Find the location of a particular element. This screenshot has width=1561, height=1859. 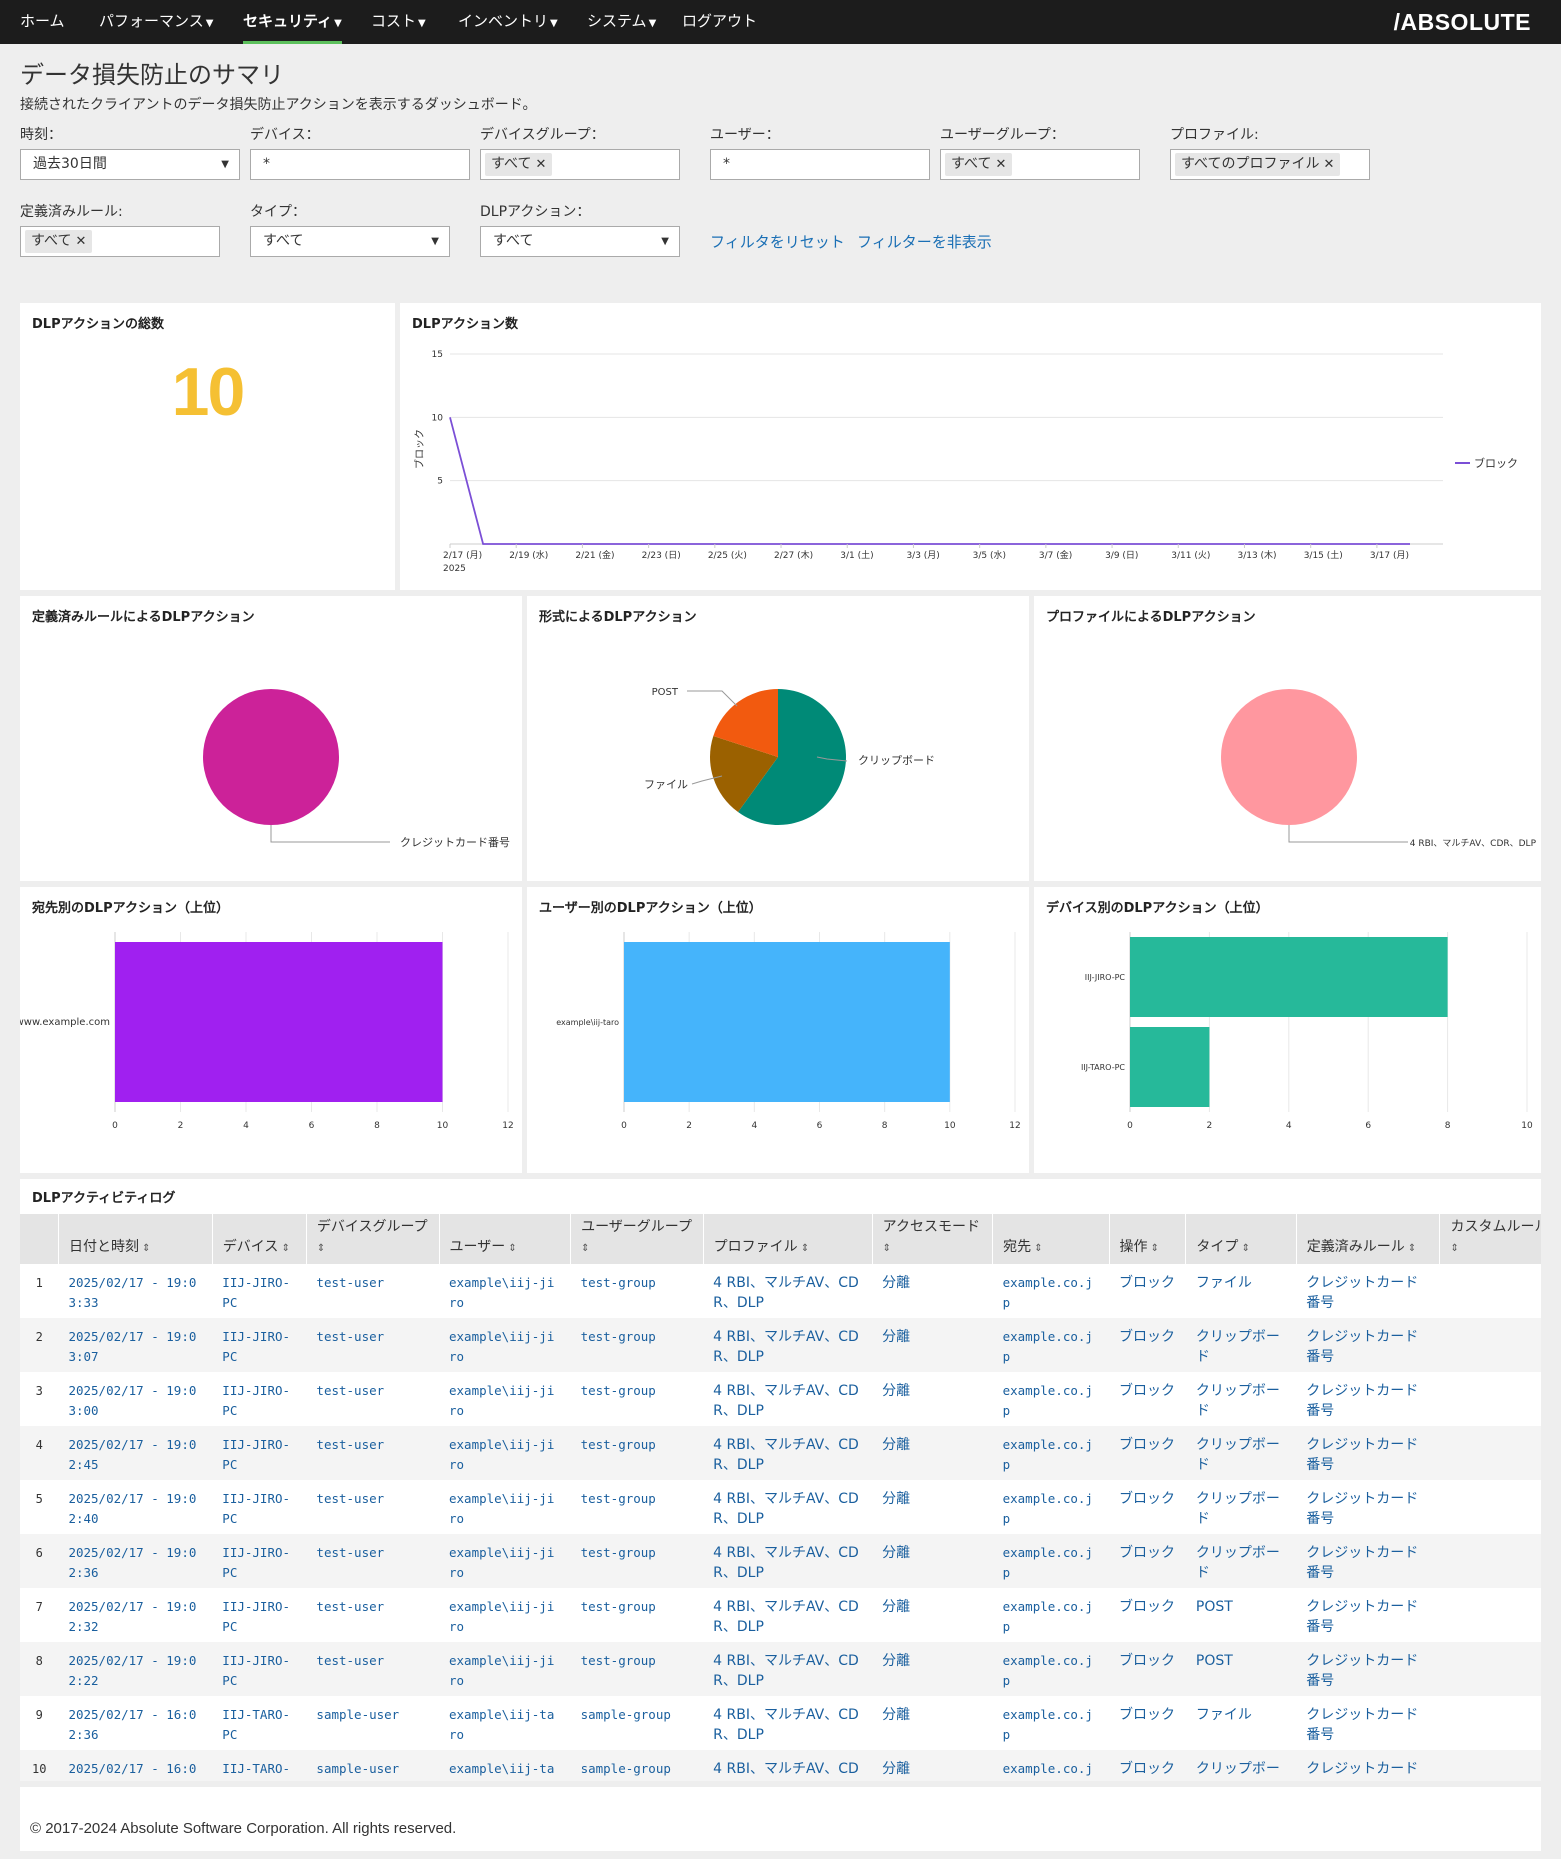

reset-filters-link: フィルタをリセット is located at coordinates (777, 242).